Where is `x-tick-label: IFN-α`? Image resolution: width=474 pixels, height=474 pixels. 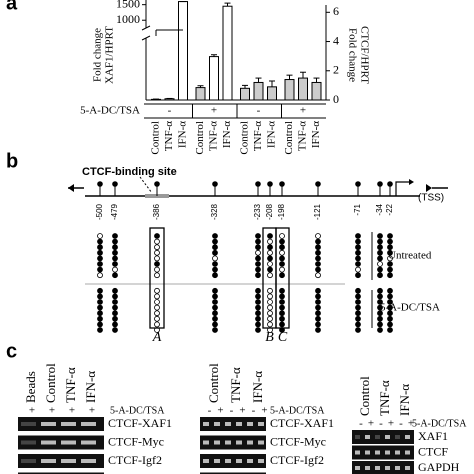 x-tick-label: IFN-α is located at coordinates (227, 134).